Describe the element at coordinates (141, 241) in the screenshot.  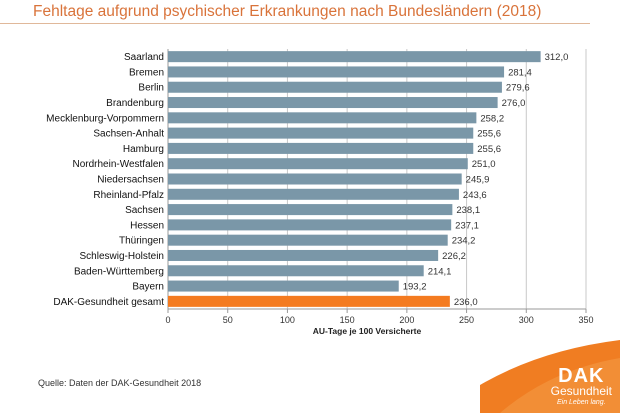
I see `category-label: Thüringen` at that location.